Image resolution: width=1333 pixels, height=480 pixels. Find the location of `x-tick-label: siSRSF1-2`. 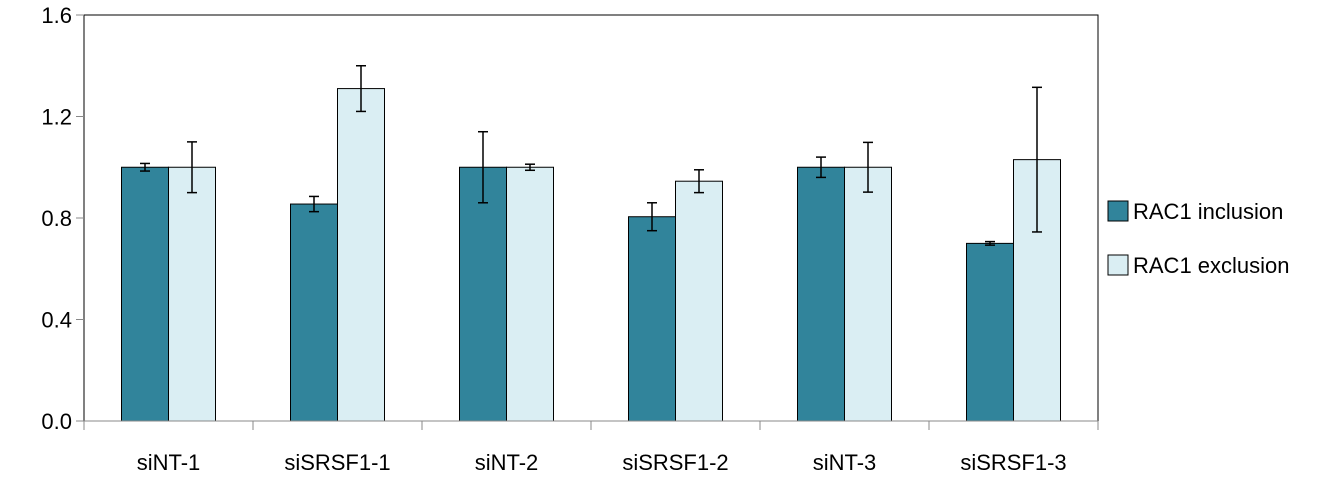

x-tick-label: siSRSF1-2 is located at coordinates (675, 462).